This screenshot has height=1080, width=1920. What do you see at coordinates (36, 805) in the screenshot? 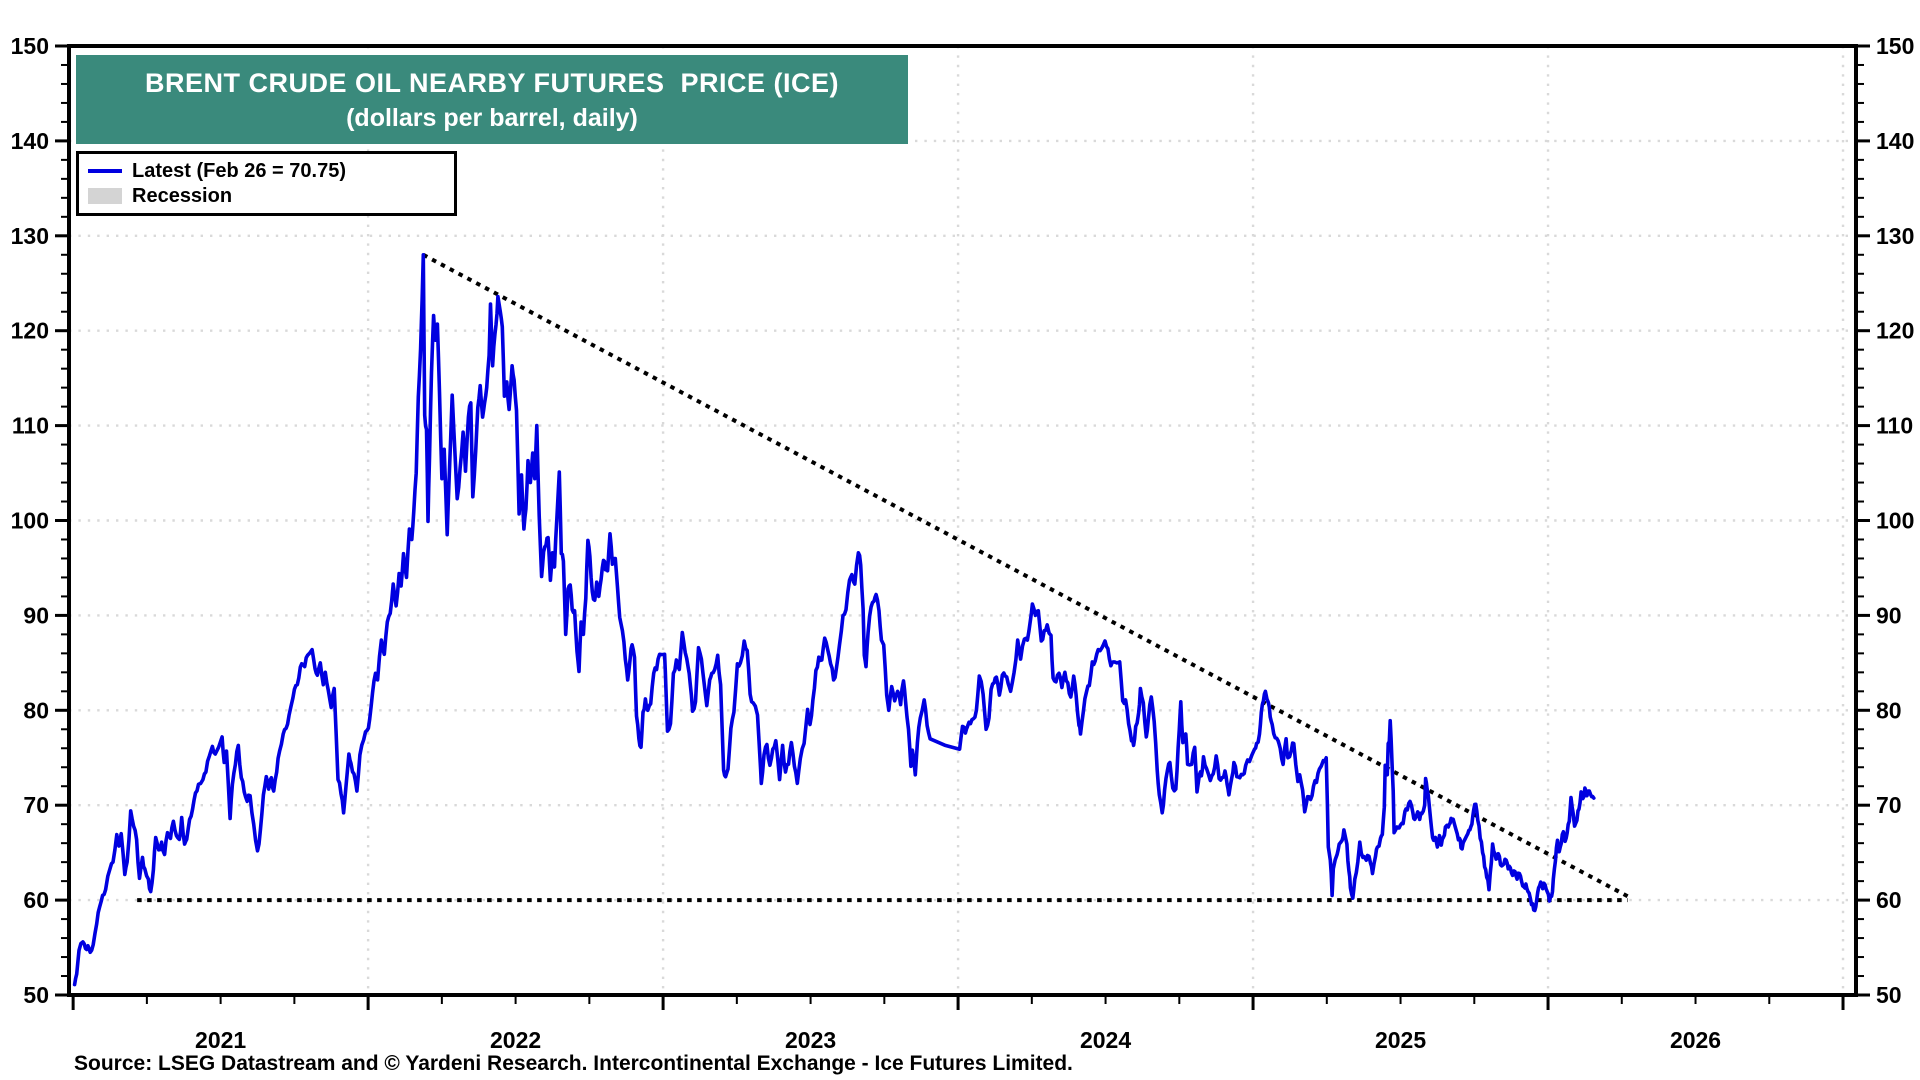
I see `y-axis-label-left-70: 70` at bounding box center [36, 805].